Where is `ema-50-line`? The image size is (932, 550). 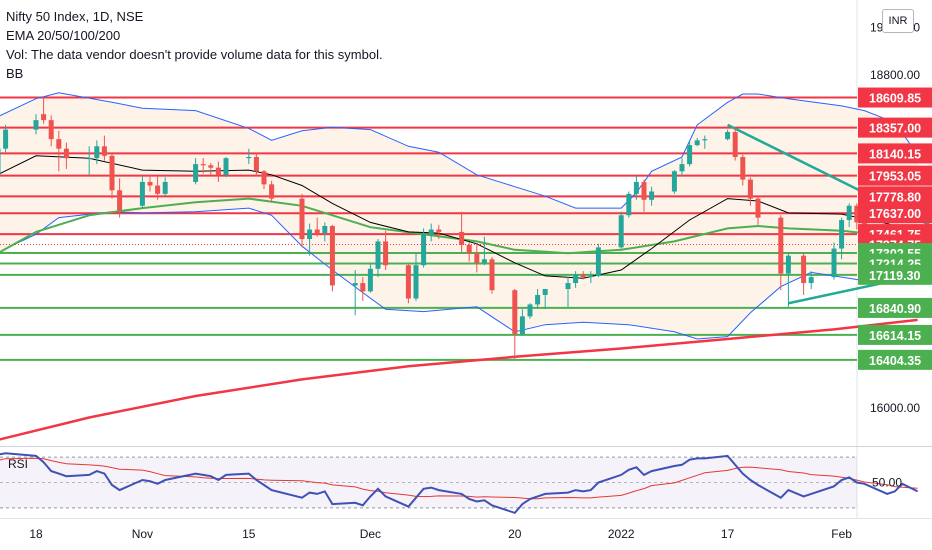
ema-50-line is located at coordinates (459, 229).